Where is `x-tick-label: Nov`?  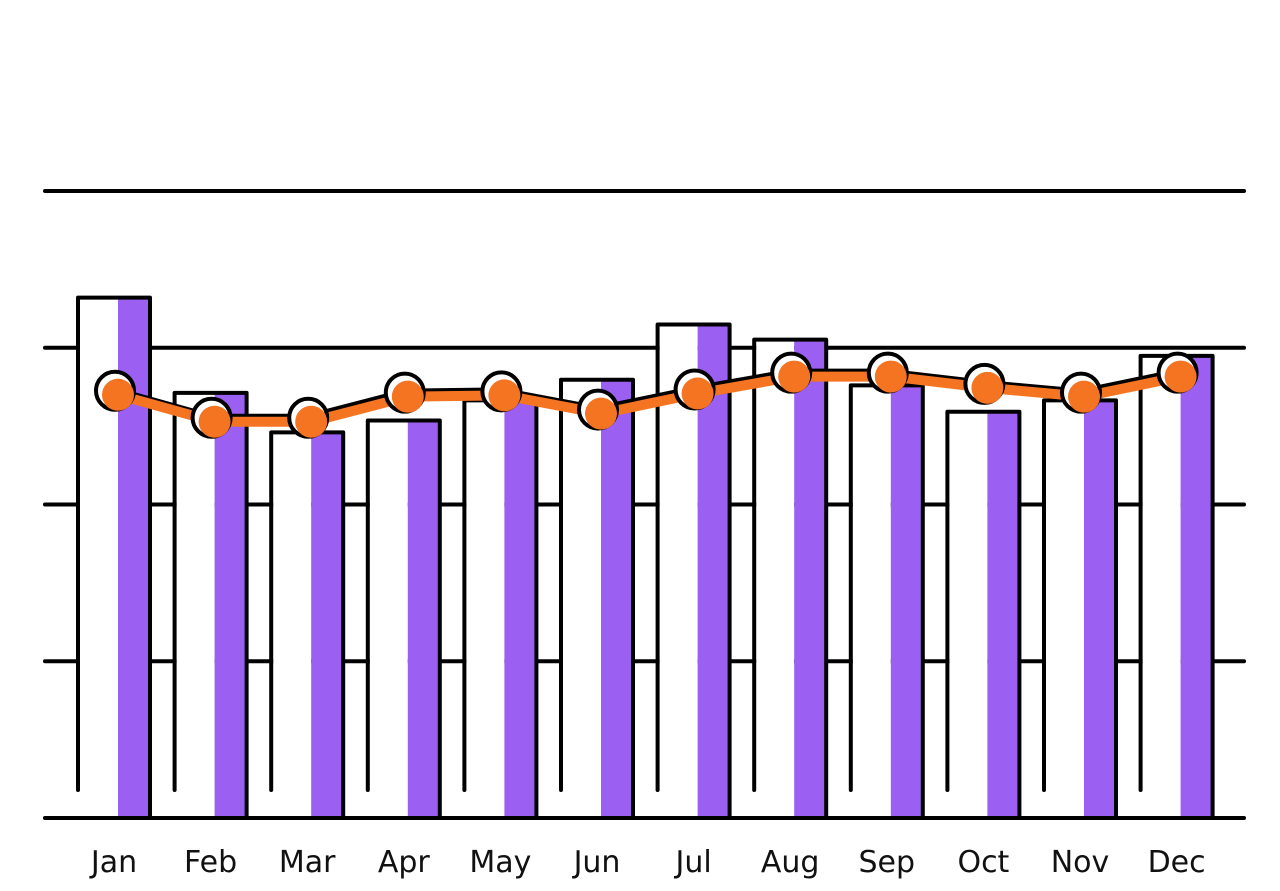
x-tick-label: Nov is located at coordinates (1080, 862).